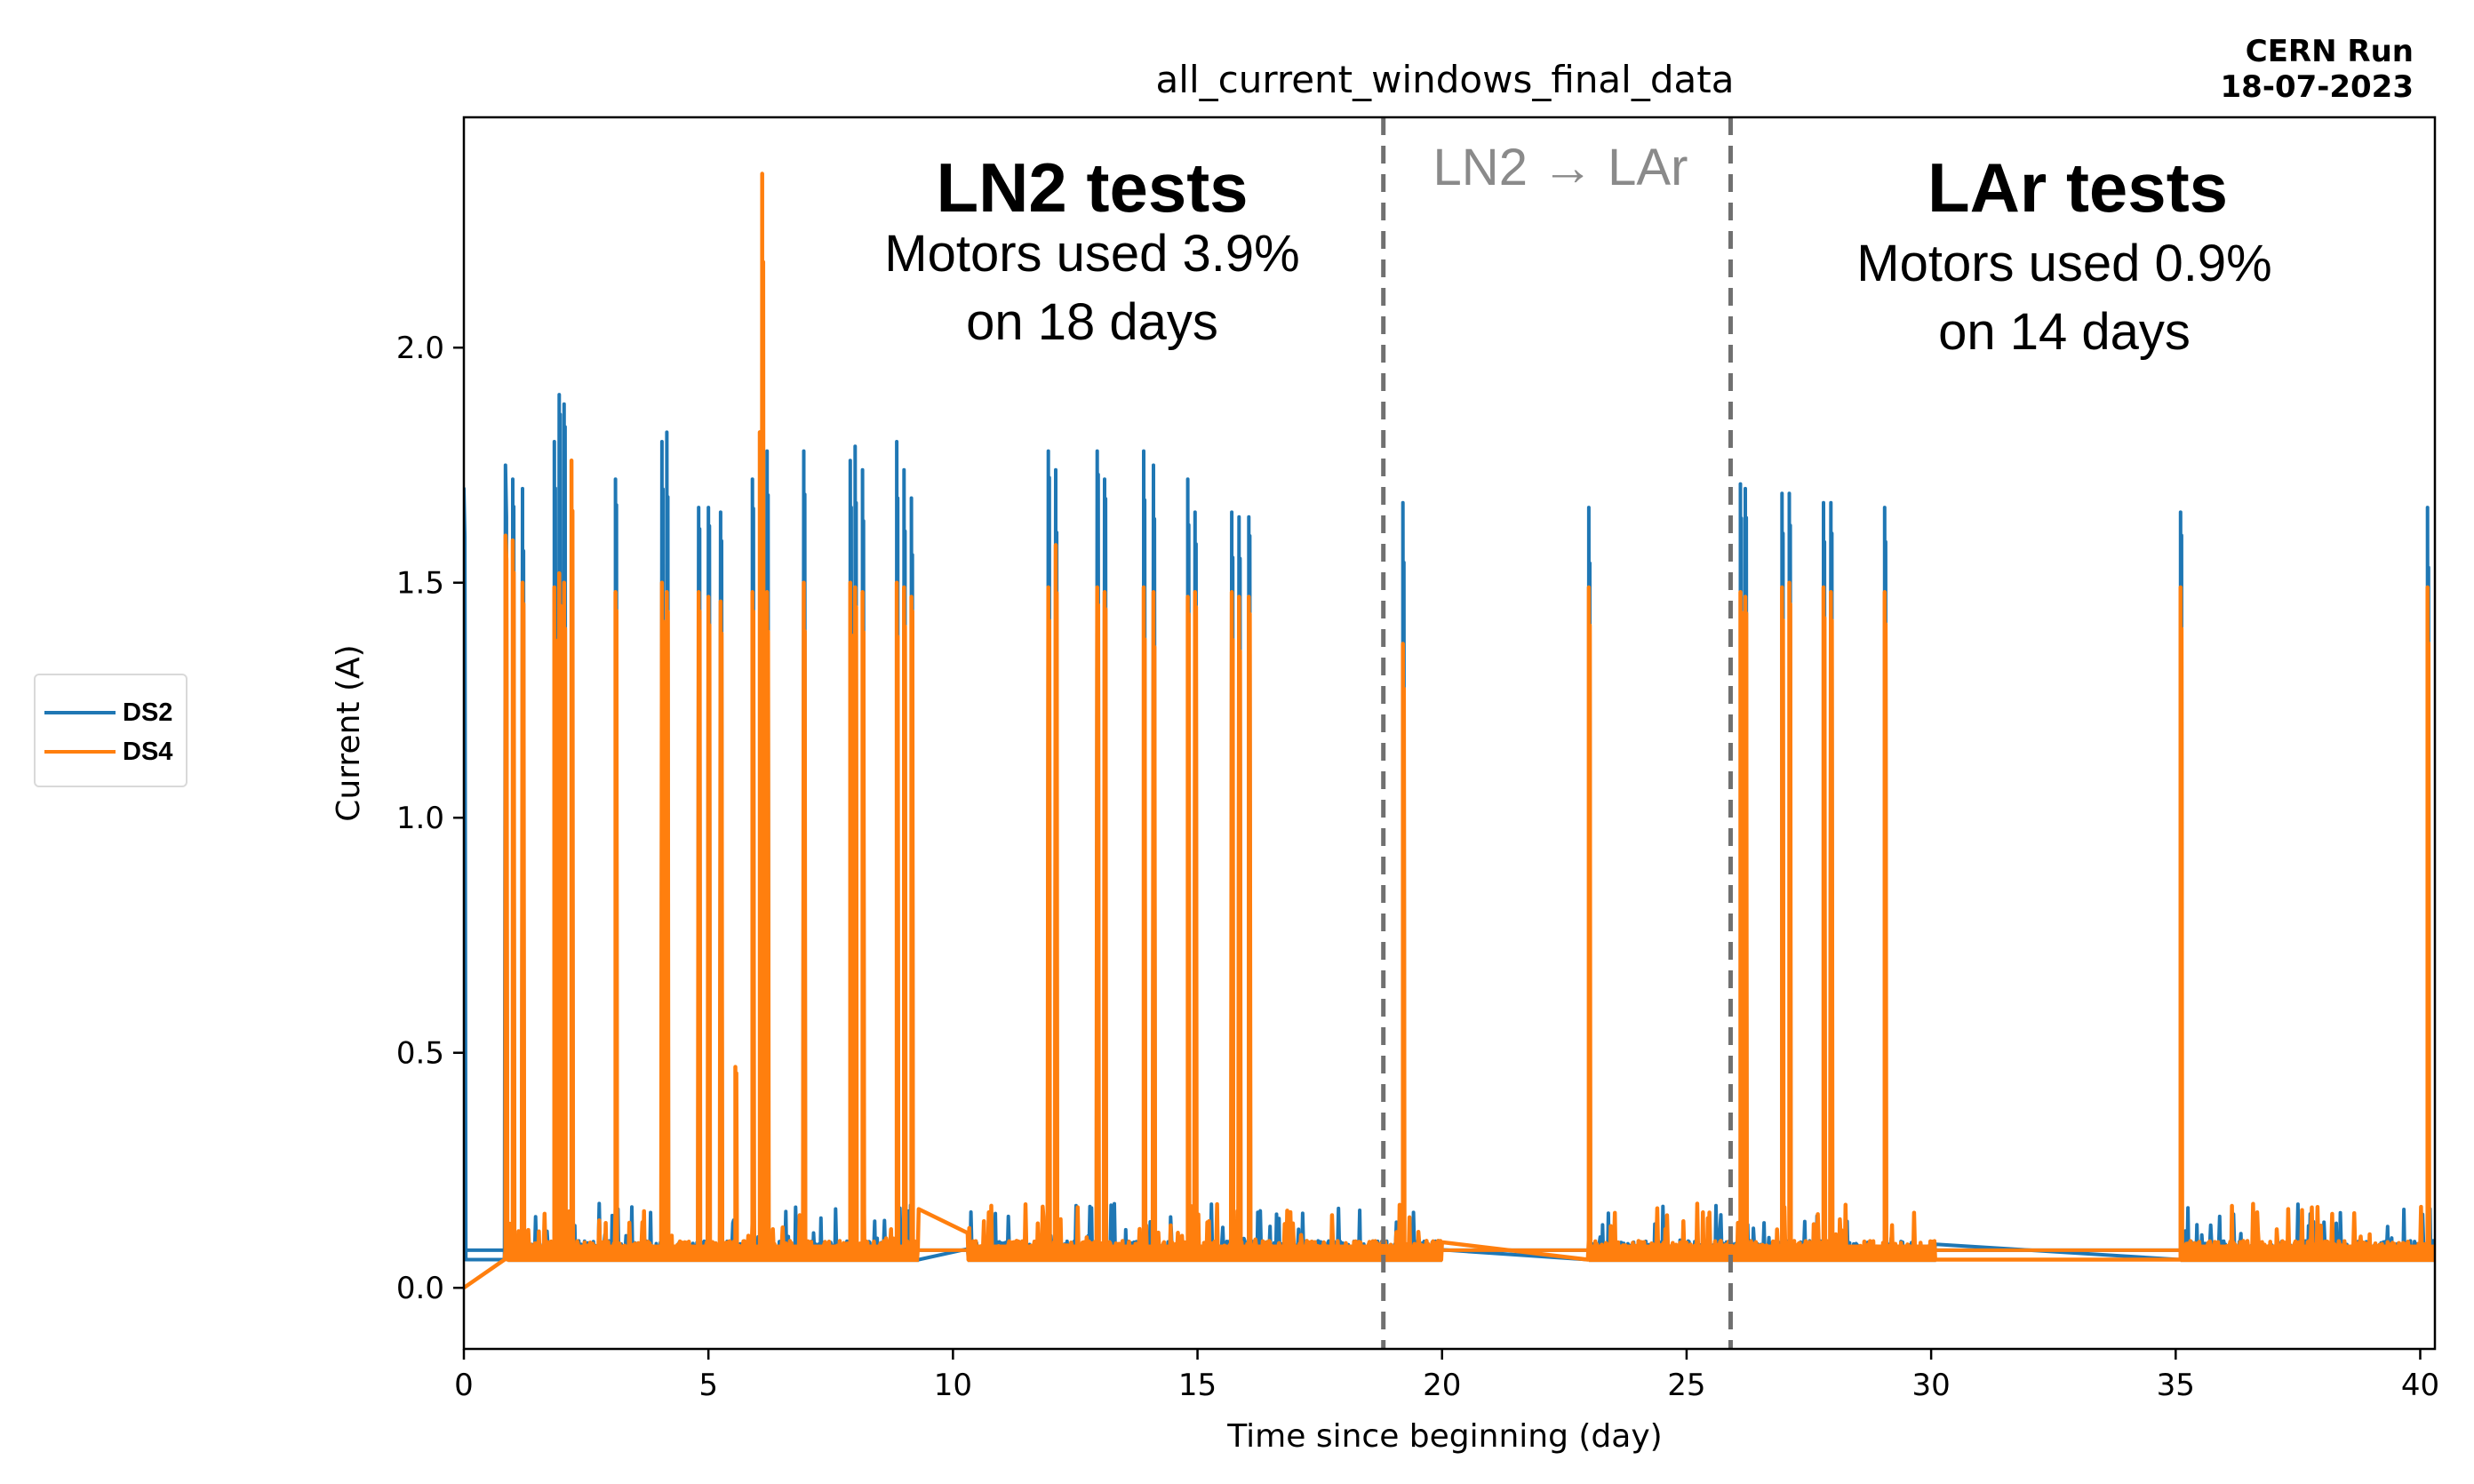 This screenshot has width=2474, height=1484. What do you see at coordinates (708, 1386) in the screenshot?
I see `x-tick-label: 5` at bounding box center [708, 1386].